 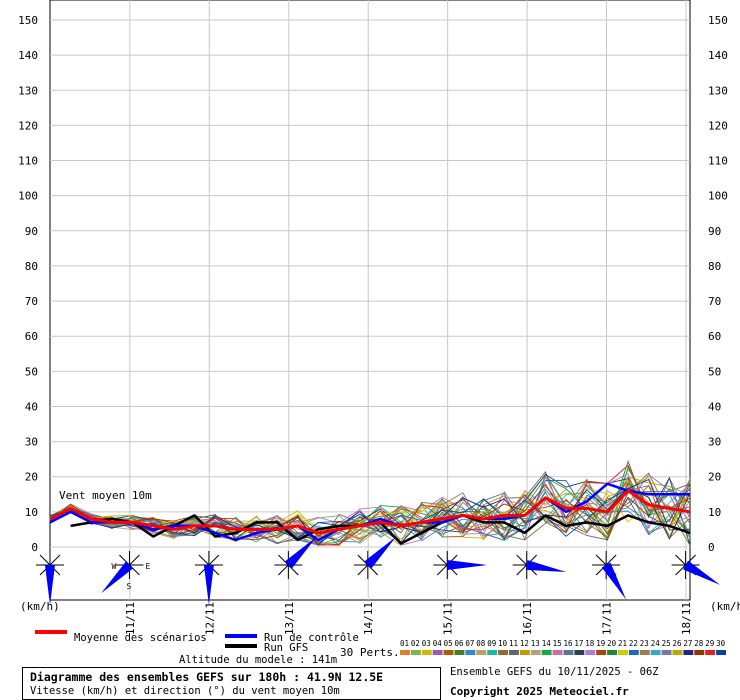 I want to click on footer-copyright: Copyright 2025 Meteociel.fr, so click(x=539, y=691).